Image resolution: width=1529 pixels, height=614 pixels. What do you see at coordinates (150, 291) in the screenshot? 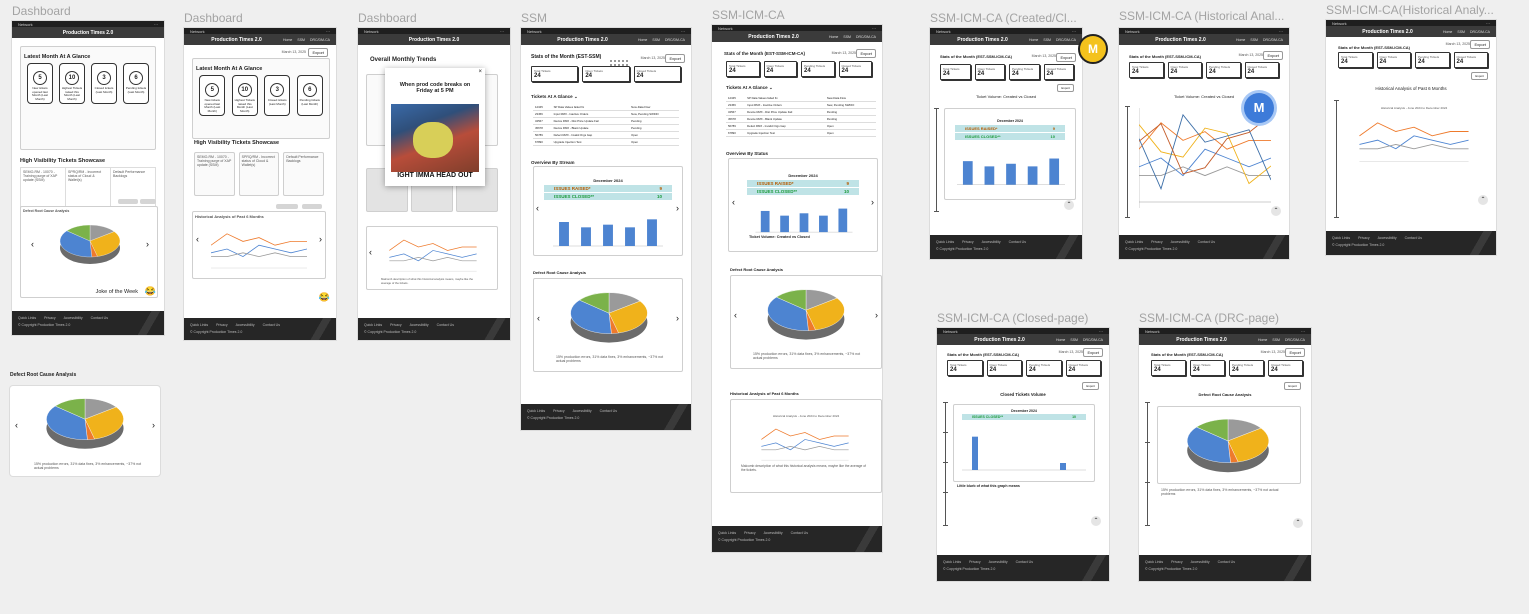
I see `laugh-emoji-icon: 😂` at bounding box center [150, 291].